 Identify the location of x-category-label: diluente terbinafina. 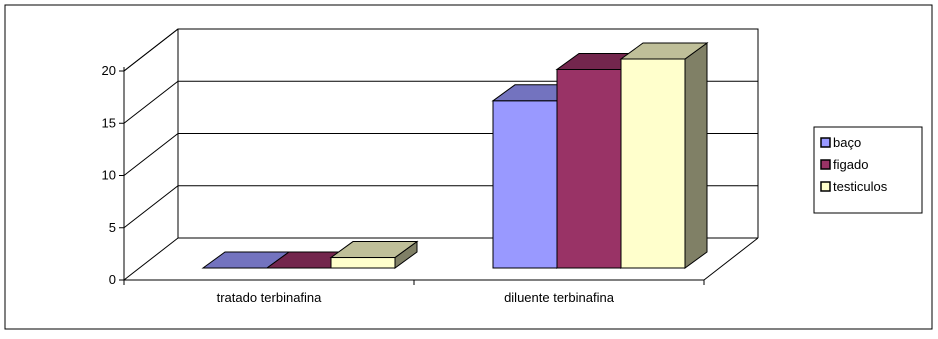
(559, 297).